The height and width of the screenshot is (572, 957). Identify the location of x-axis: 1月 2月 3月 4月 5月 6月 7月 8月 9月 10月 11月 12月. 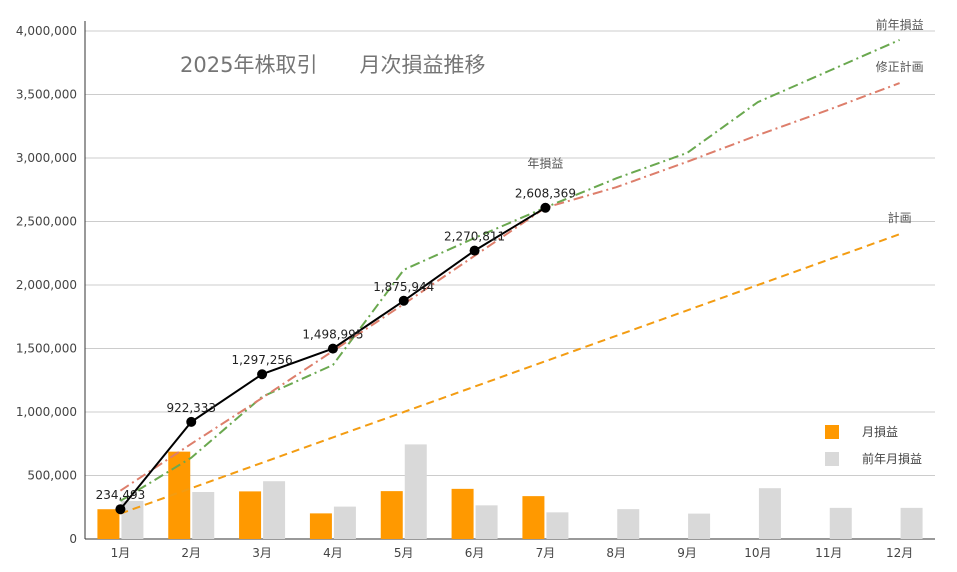
(510, 549).